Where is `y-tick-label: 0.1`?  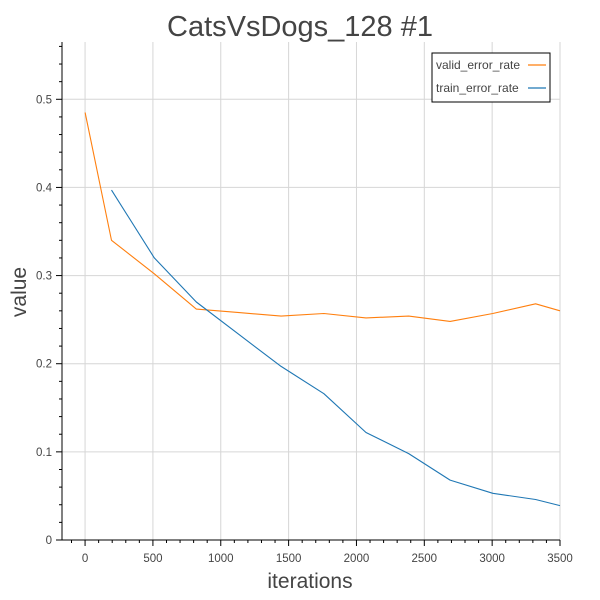 y-tick-label: 0.1 is located at coordinates (44, 453).